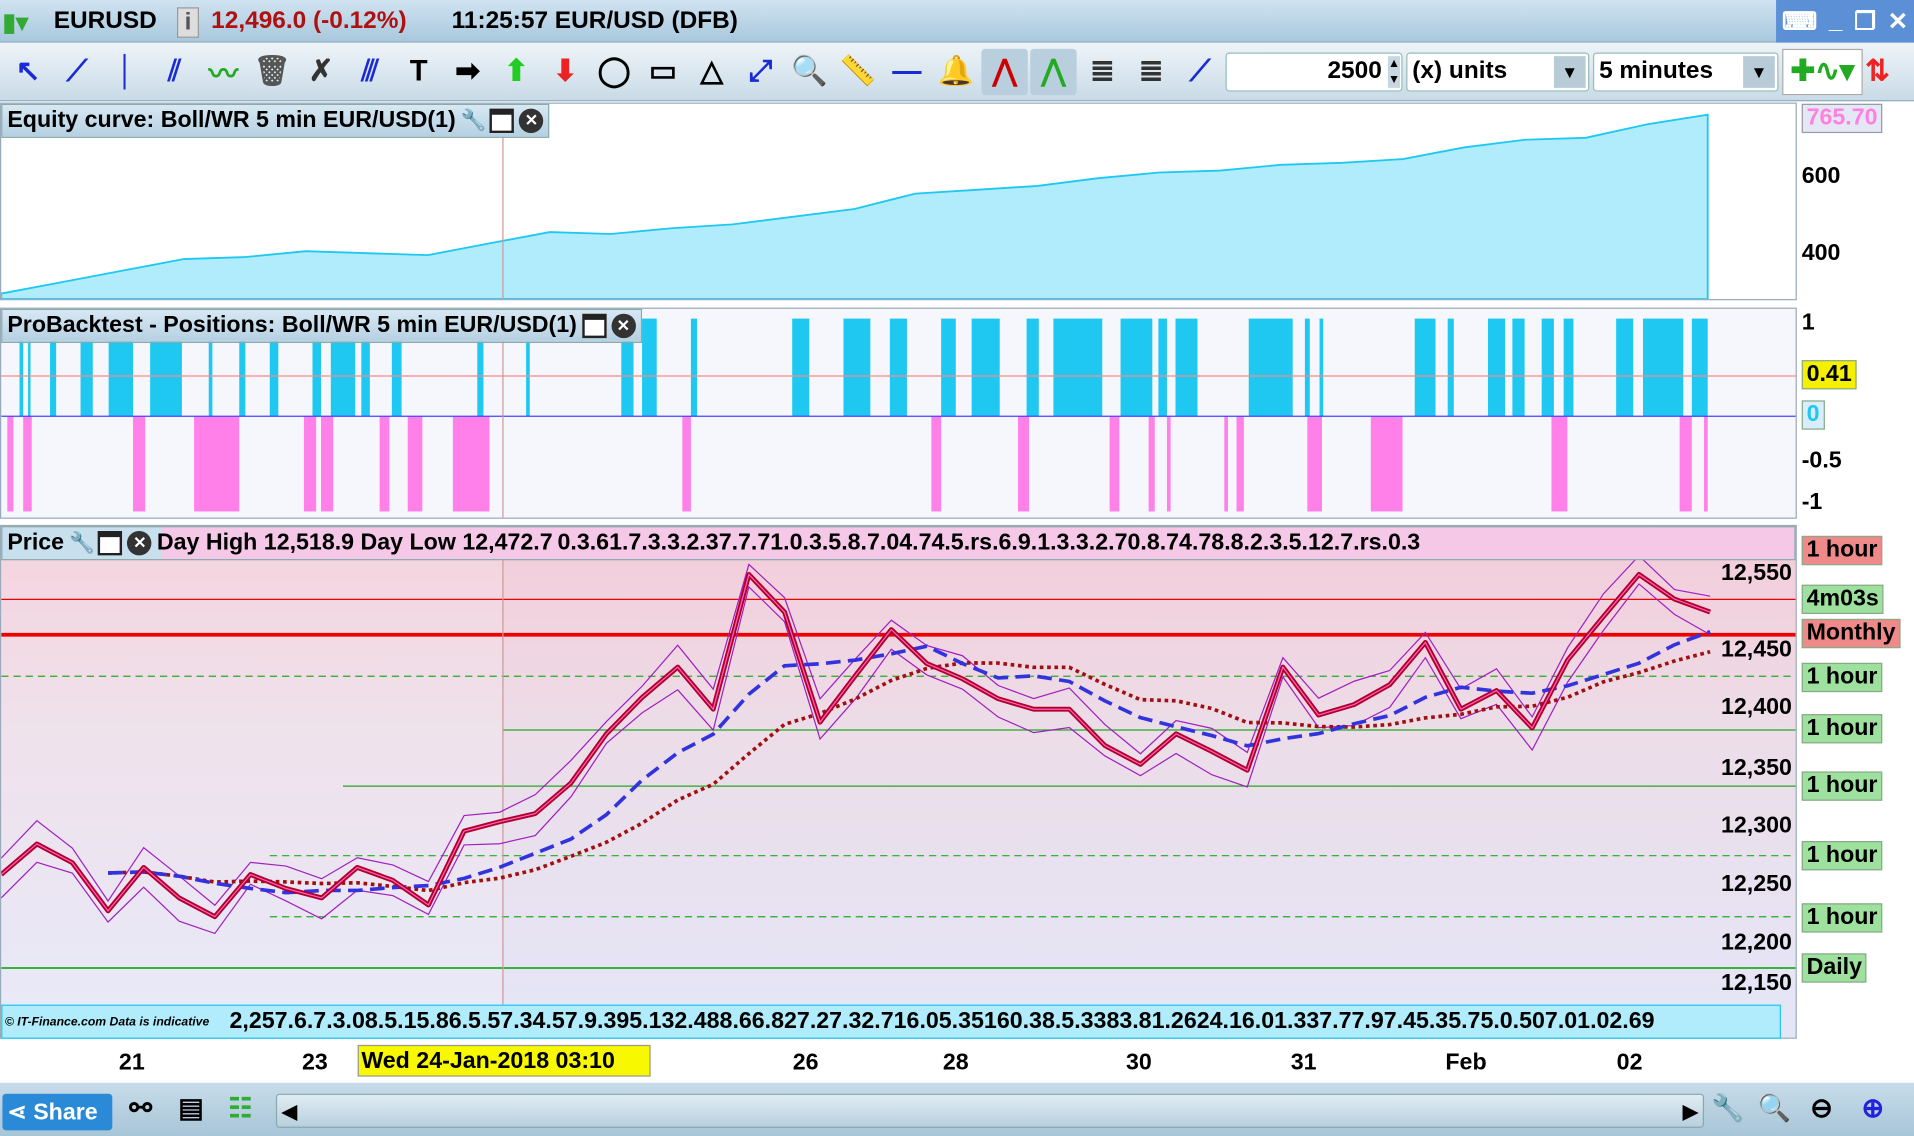  What do you see at coordinates (855, 206) in the screenshot?
I see `equity-area` at bounding box center [855, 206].